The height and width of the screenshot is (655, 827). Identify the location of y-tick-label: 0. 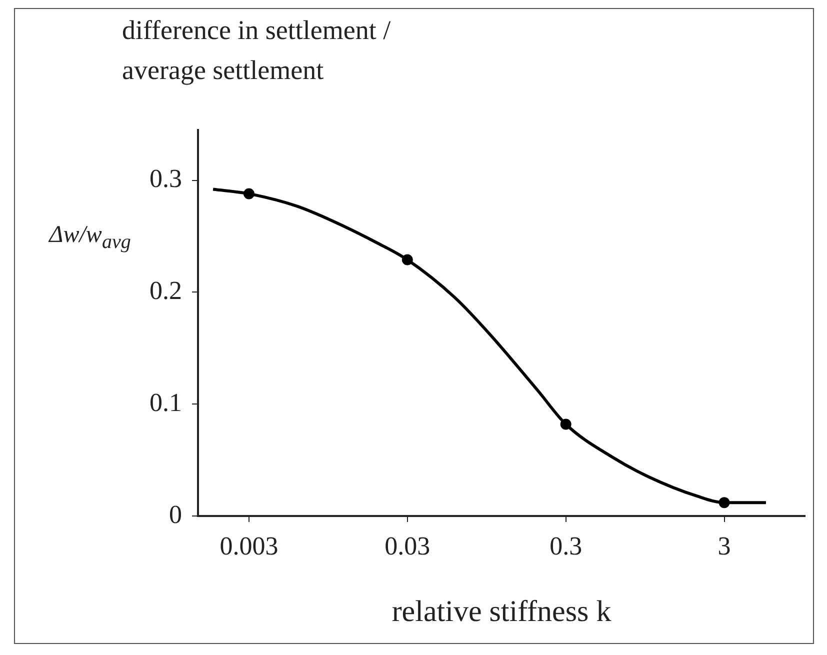
(175, 514).